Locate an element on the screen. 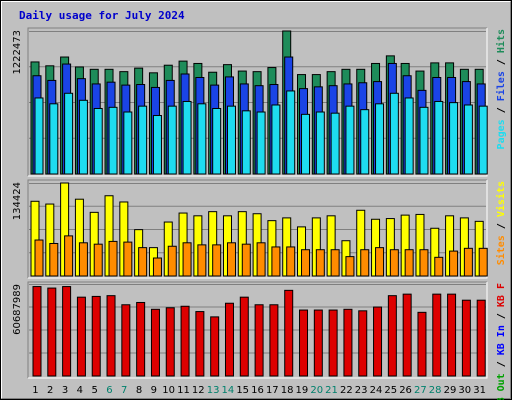  day-label: 21 is located at coordinates (331, 390).